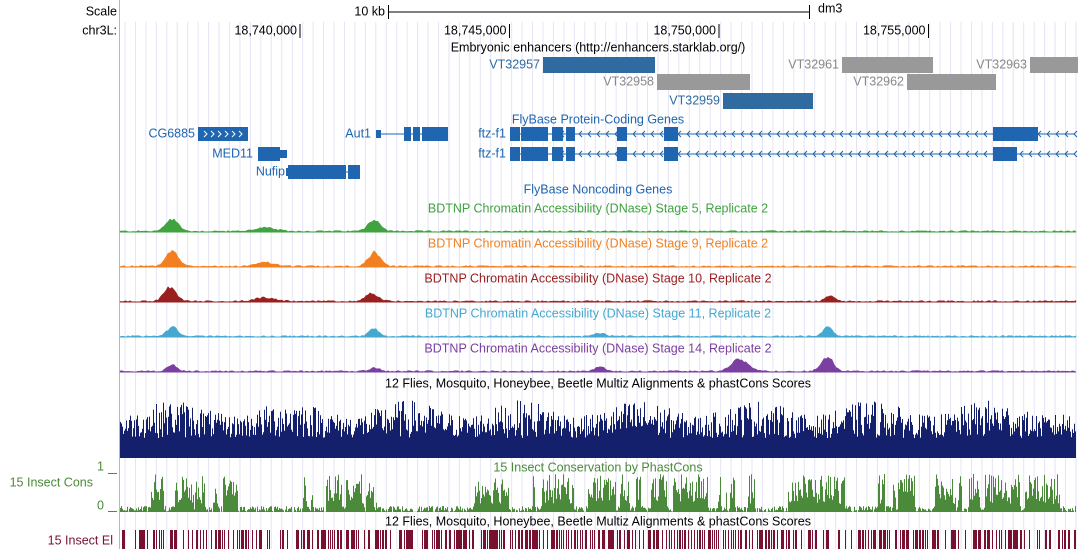  What do you see at coordinates (813, 64) in the screenshot?
I see `enhancer-label: VT32961` at bounding box center [813, 64].